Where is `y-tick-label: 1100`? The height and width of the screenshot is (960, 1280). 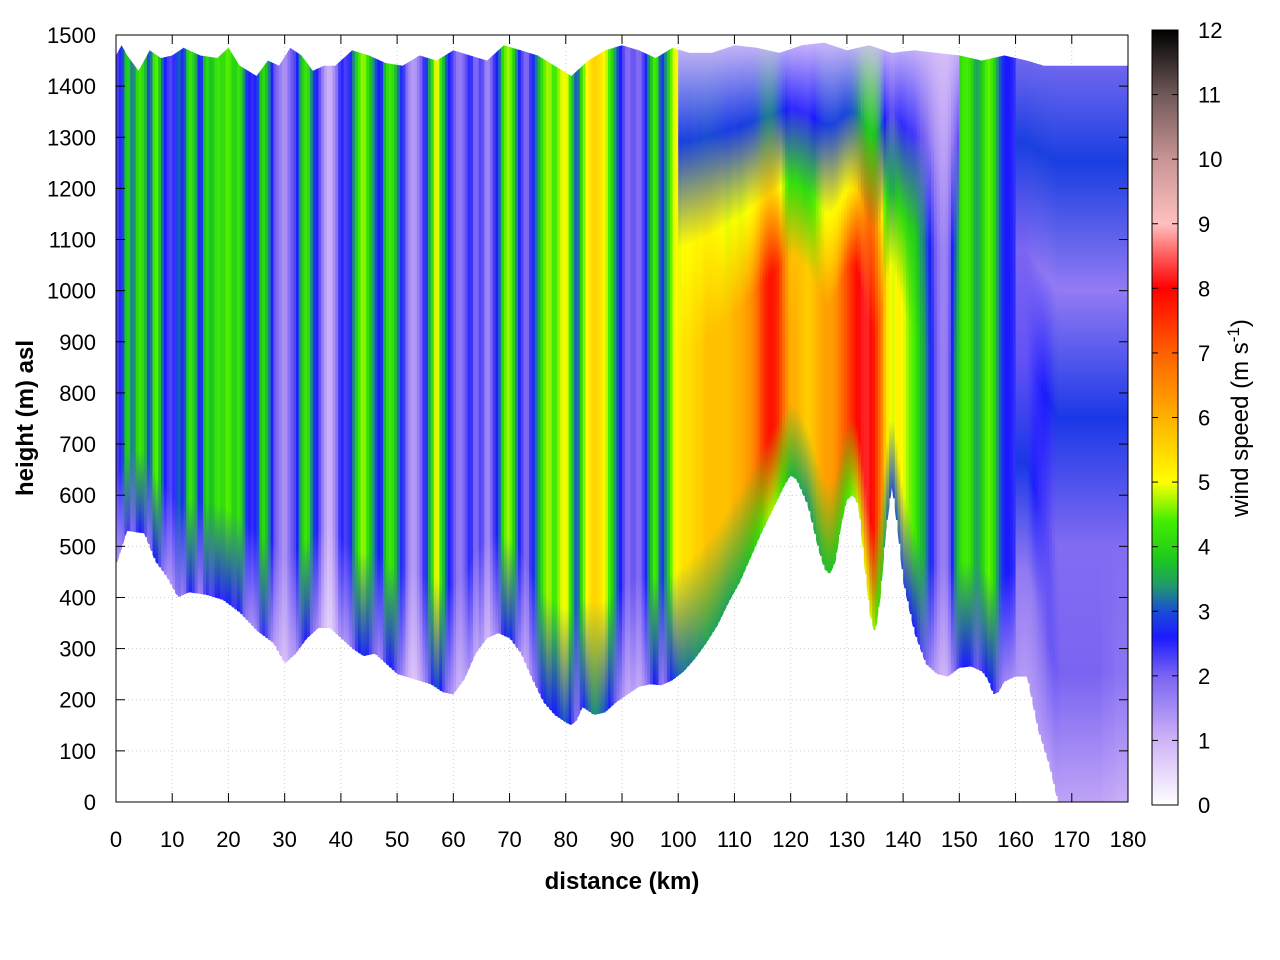
y-tick-label: 1100 is located at coordinates (72, 240).